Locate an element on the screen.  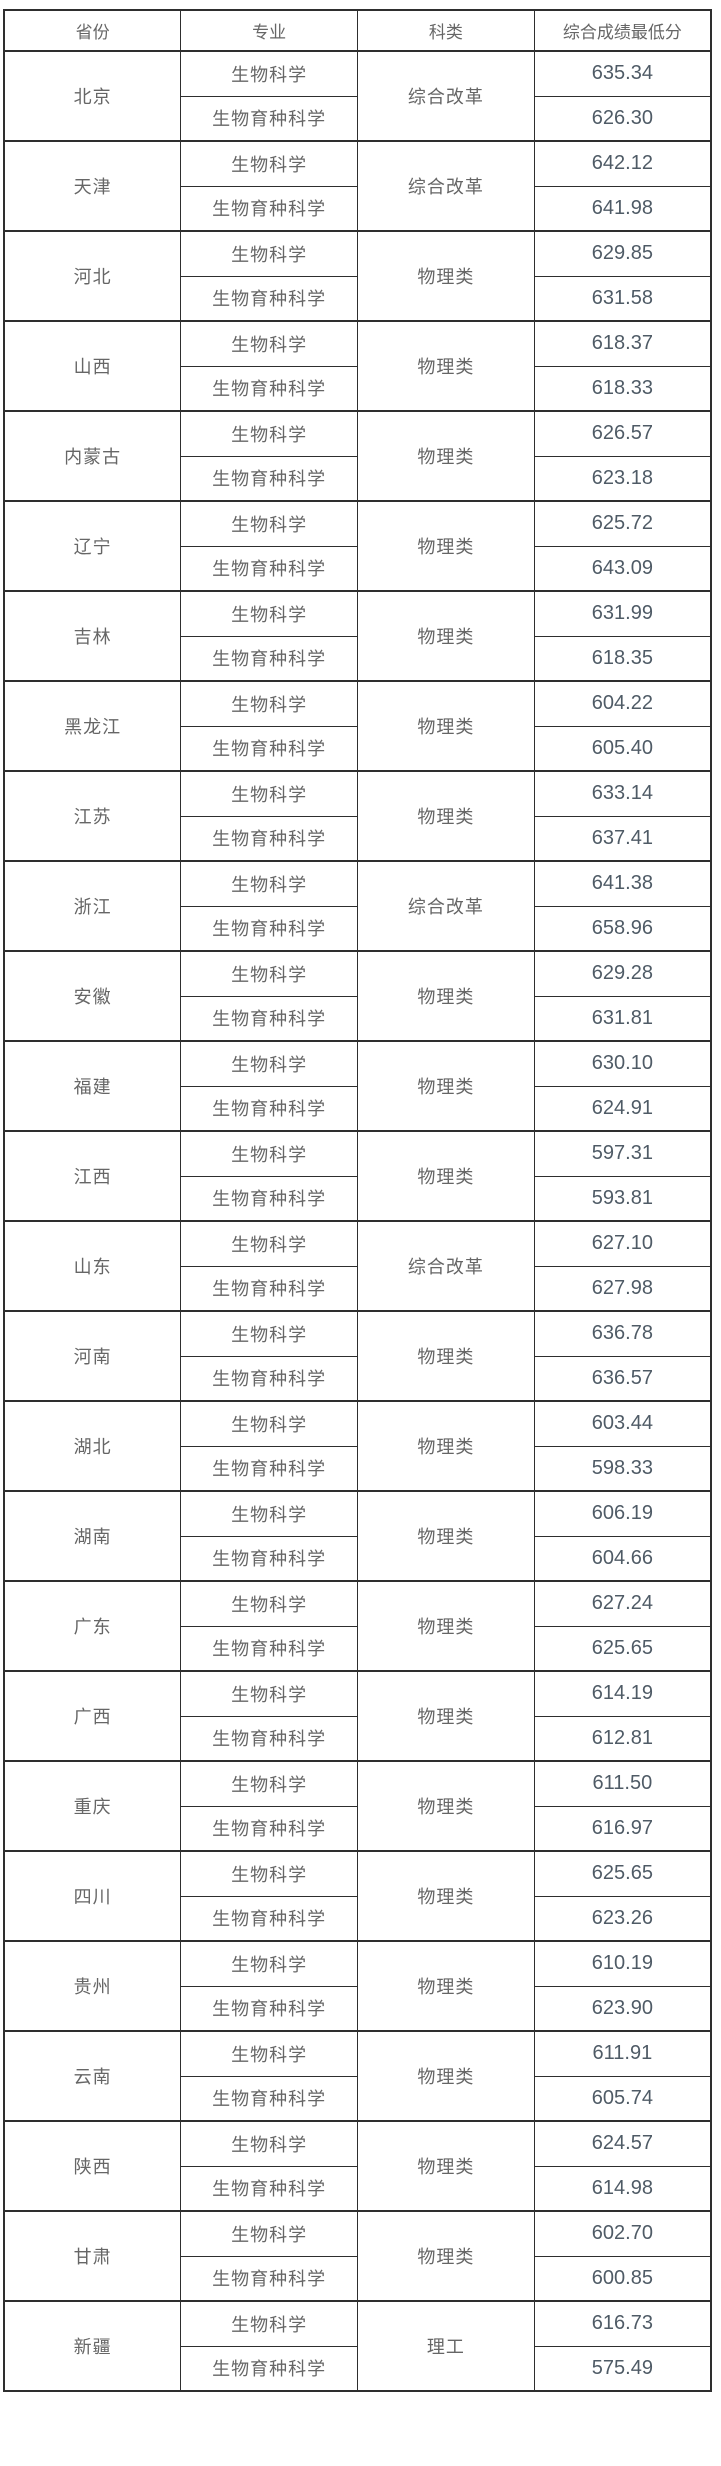
province-group-row-2: 生物育种科学 605.40 is located at coordinates (358, 748).